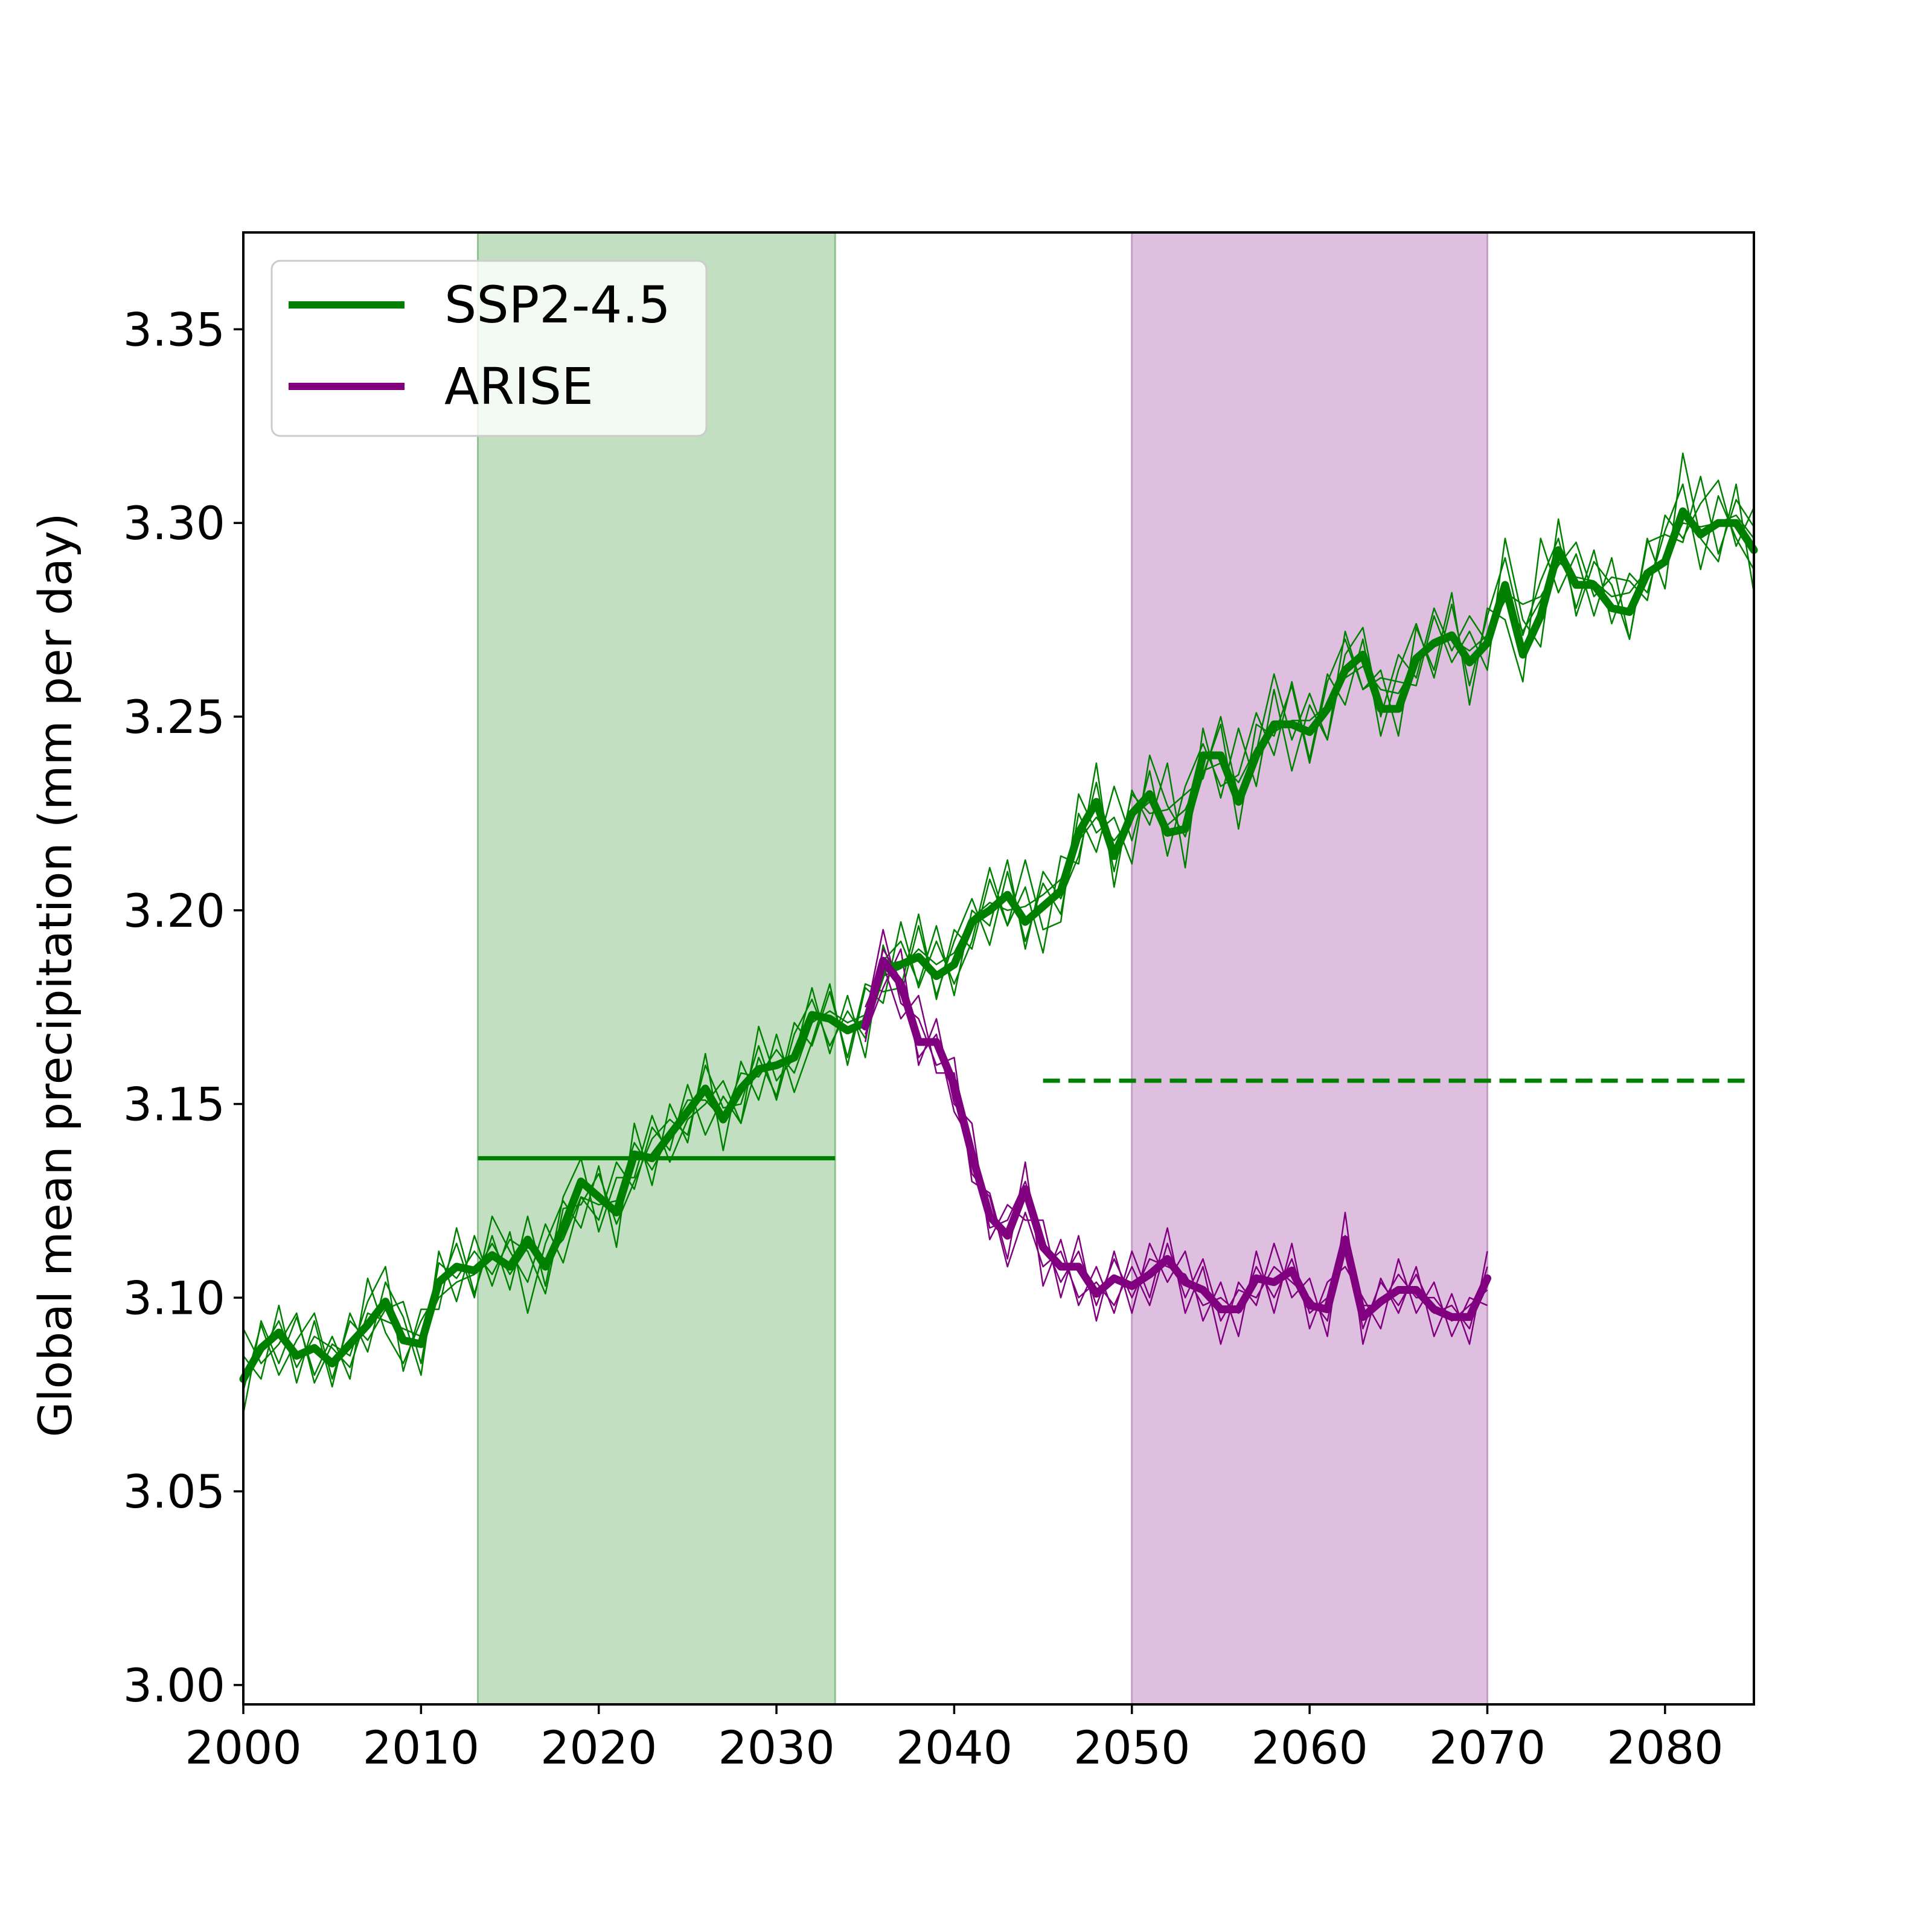  What do you see at coordinates (1309, 1747) in the screenshot?
I see `x-tick-label-6: 2060` at bounding box center [1309, 1747].